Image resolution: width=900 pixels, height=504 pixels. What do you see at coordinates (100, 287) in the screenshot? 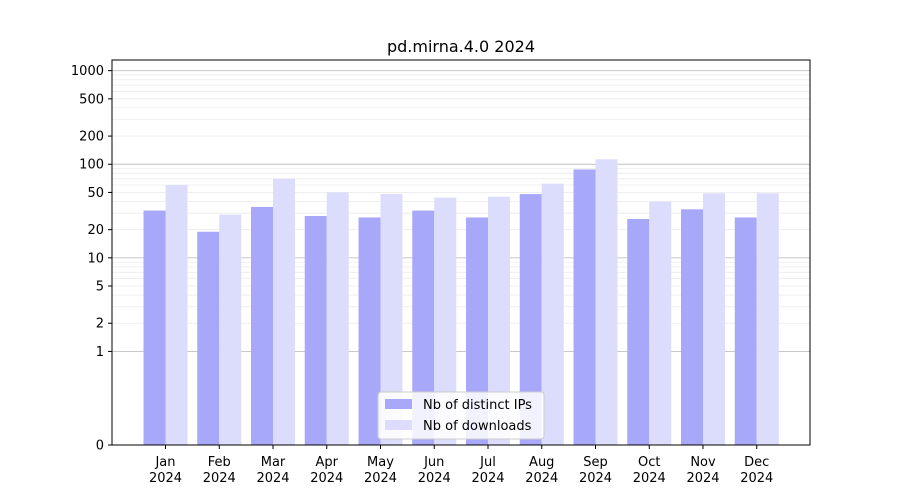
I see `y-tick-label: 5` at bounding box center [100, 287].